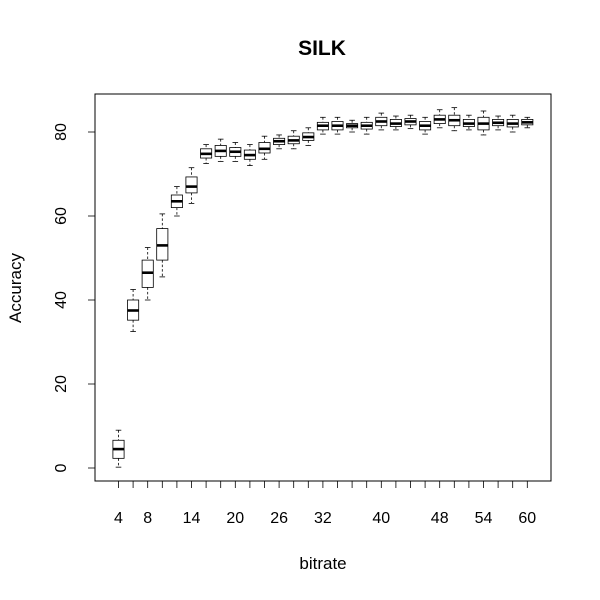  Describe the element at coordinates (61, 216) in the screenshot. I see `y-tick-label-60: 60` at that location.